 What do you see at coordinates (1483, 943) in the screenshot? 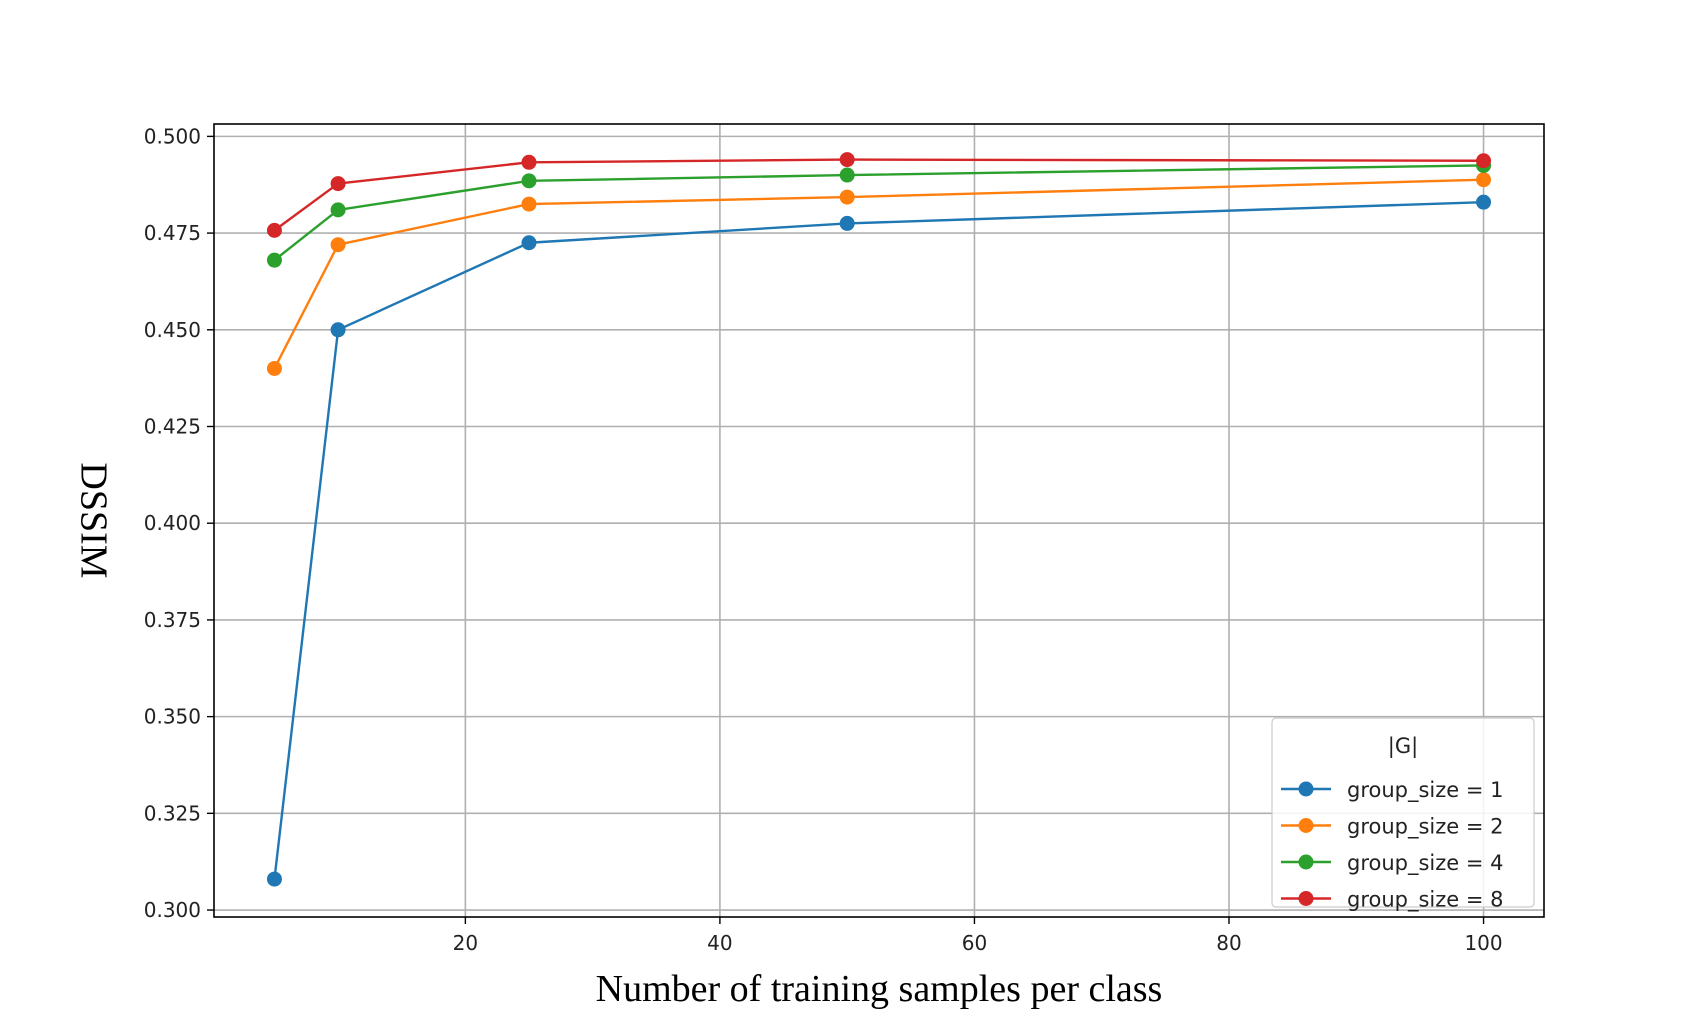
I see `x-tick-label: 100` at bounding box center [1483, 943].